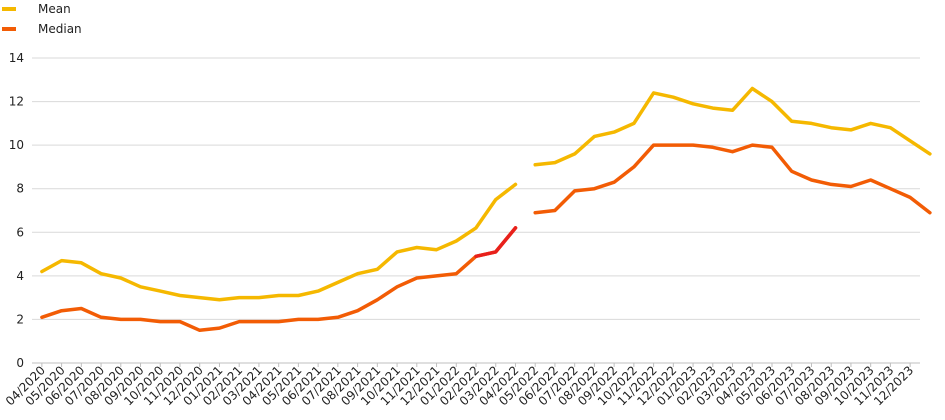  I want to click on y-tick-label: 10, so click(16, 145).